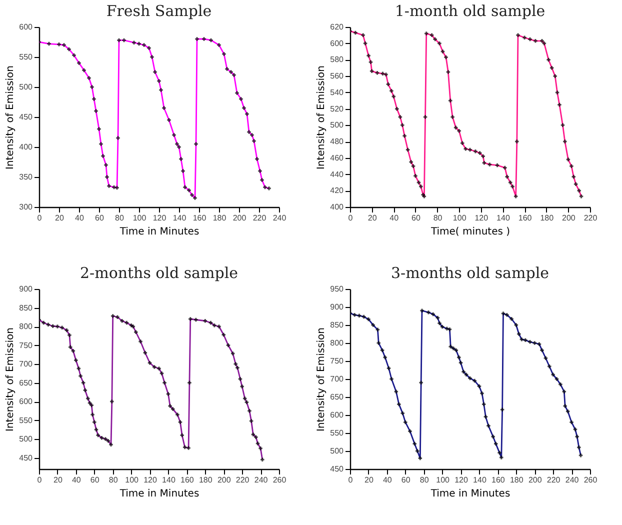 The width and height of the screenshot is (622, 525). I want to click on y-tick-label: 950, so click(337, 289).